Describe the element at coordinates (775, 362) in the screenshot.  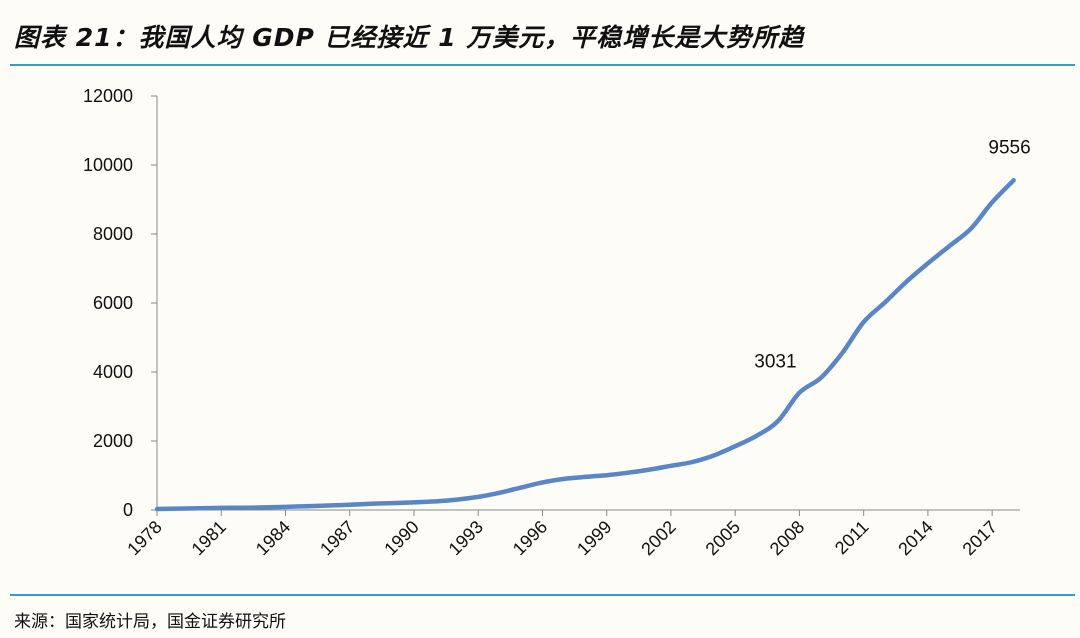
I see `data-label-2008: 3031` at that location.